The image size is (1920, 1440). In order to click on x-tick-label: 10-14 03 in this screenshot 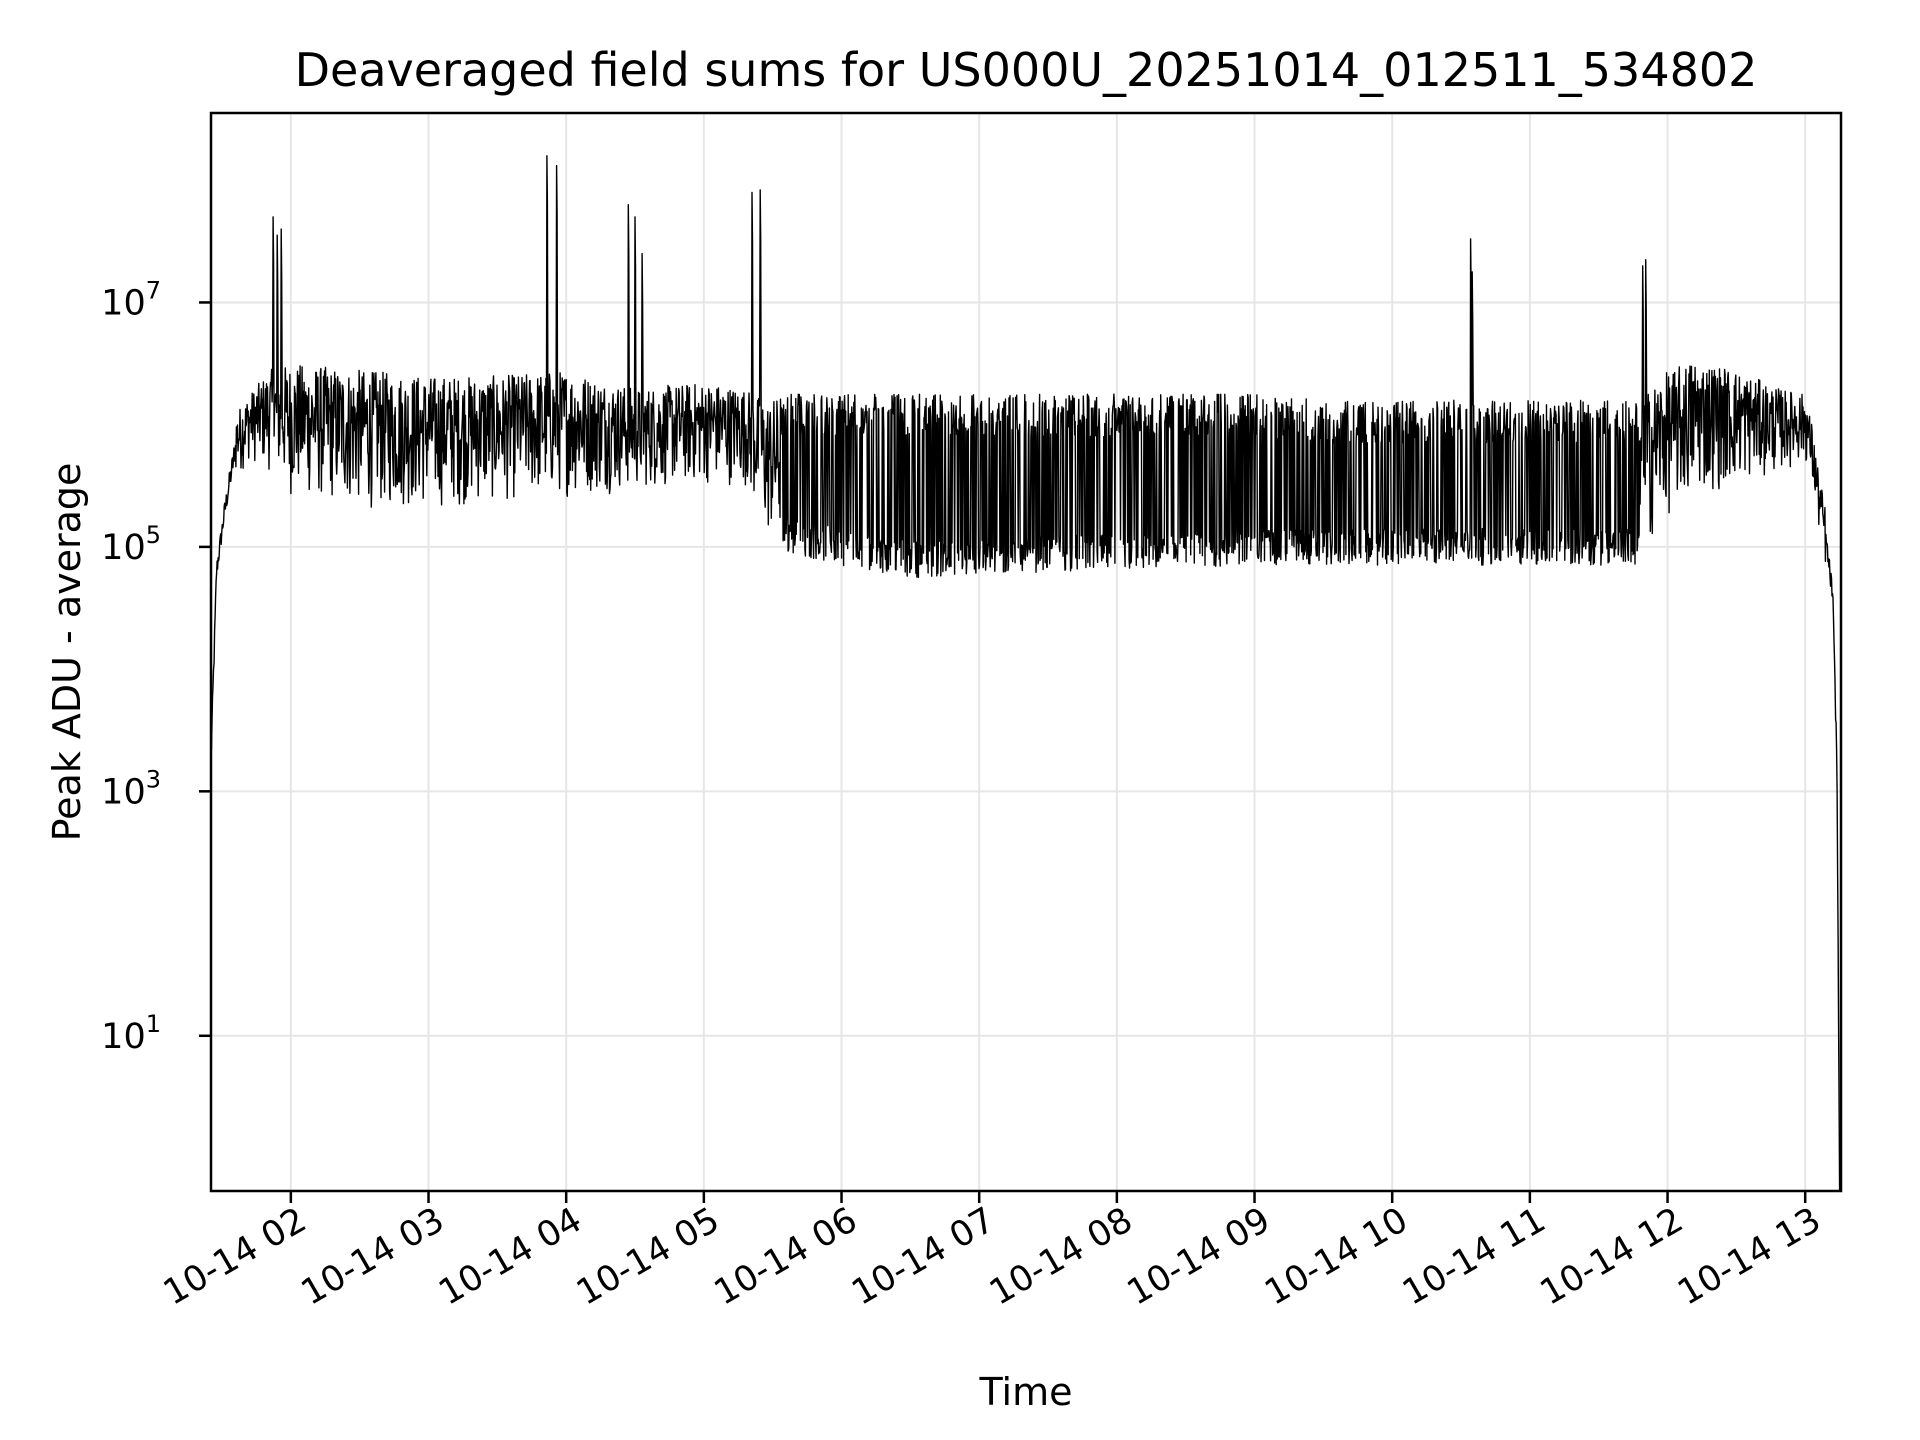, I will do `click(373, 1256)`.